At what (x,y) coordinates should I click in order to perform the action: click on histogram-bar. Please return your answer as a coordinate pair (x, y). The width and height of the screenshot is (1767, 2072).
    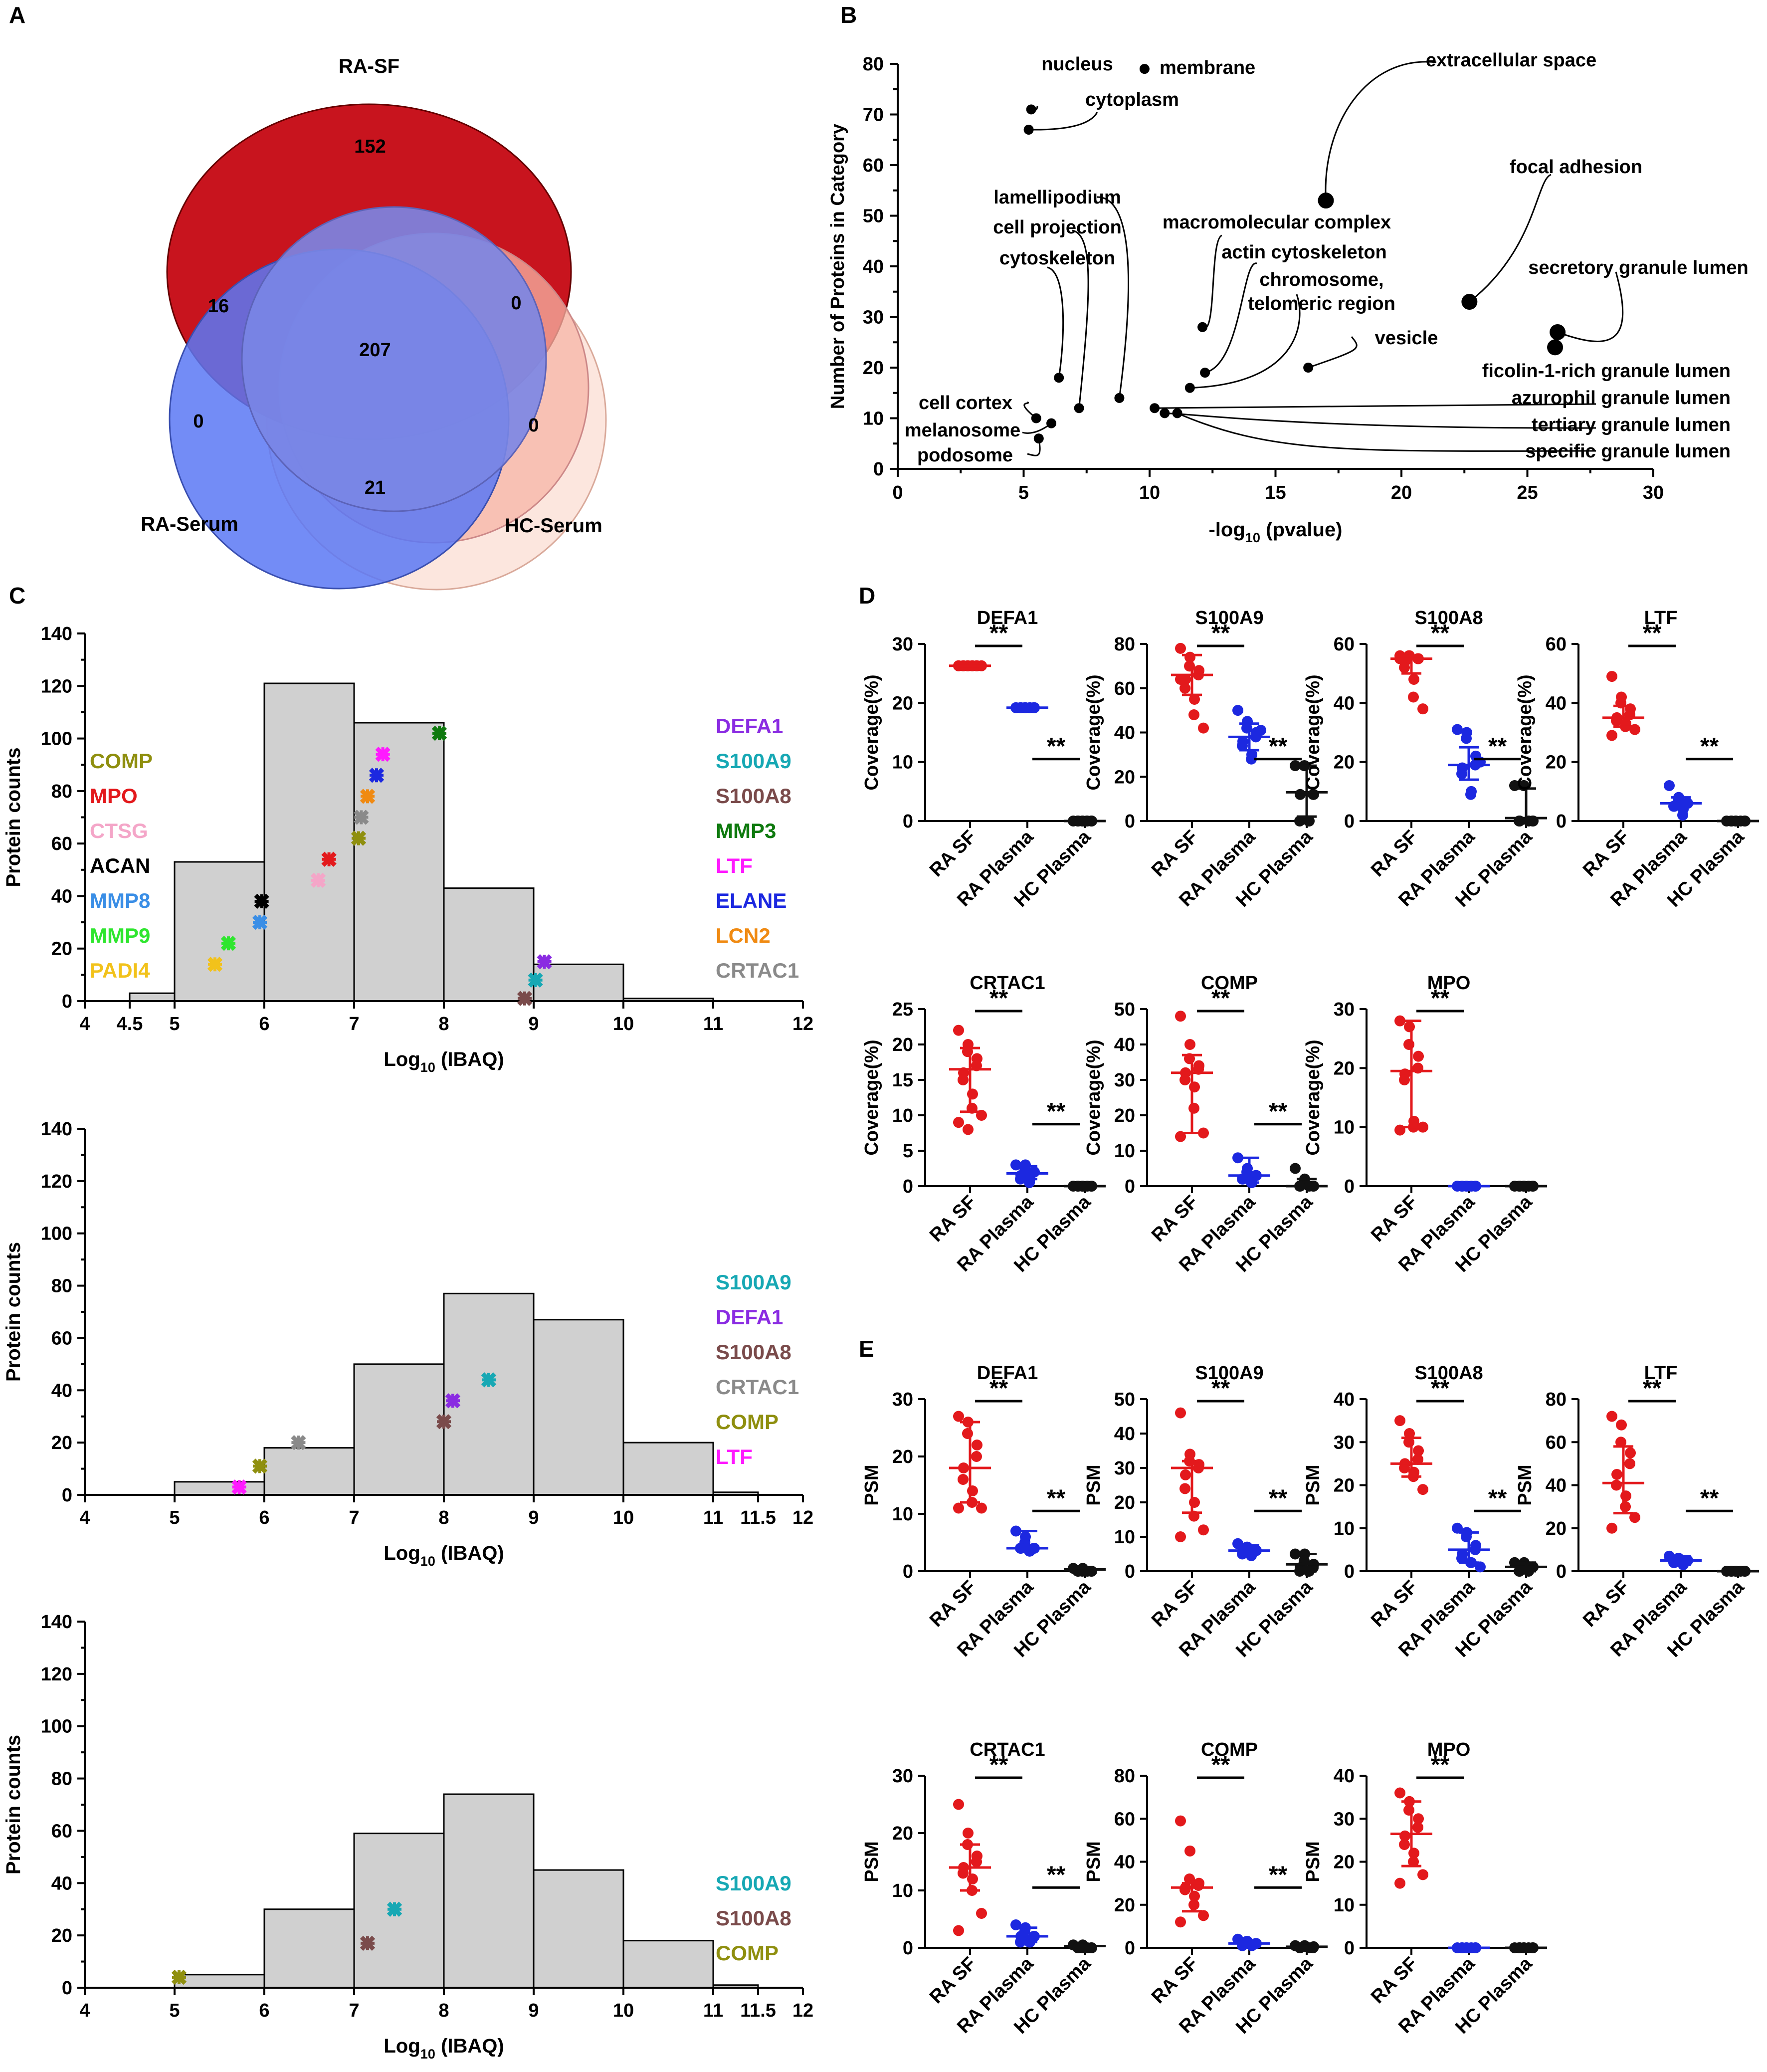
    Looking at the image, I should click on (399, 862).